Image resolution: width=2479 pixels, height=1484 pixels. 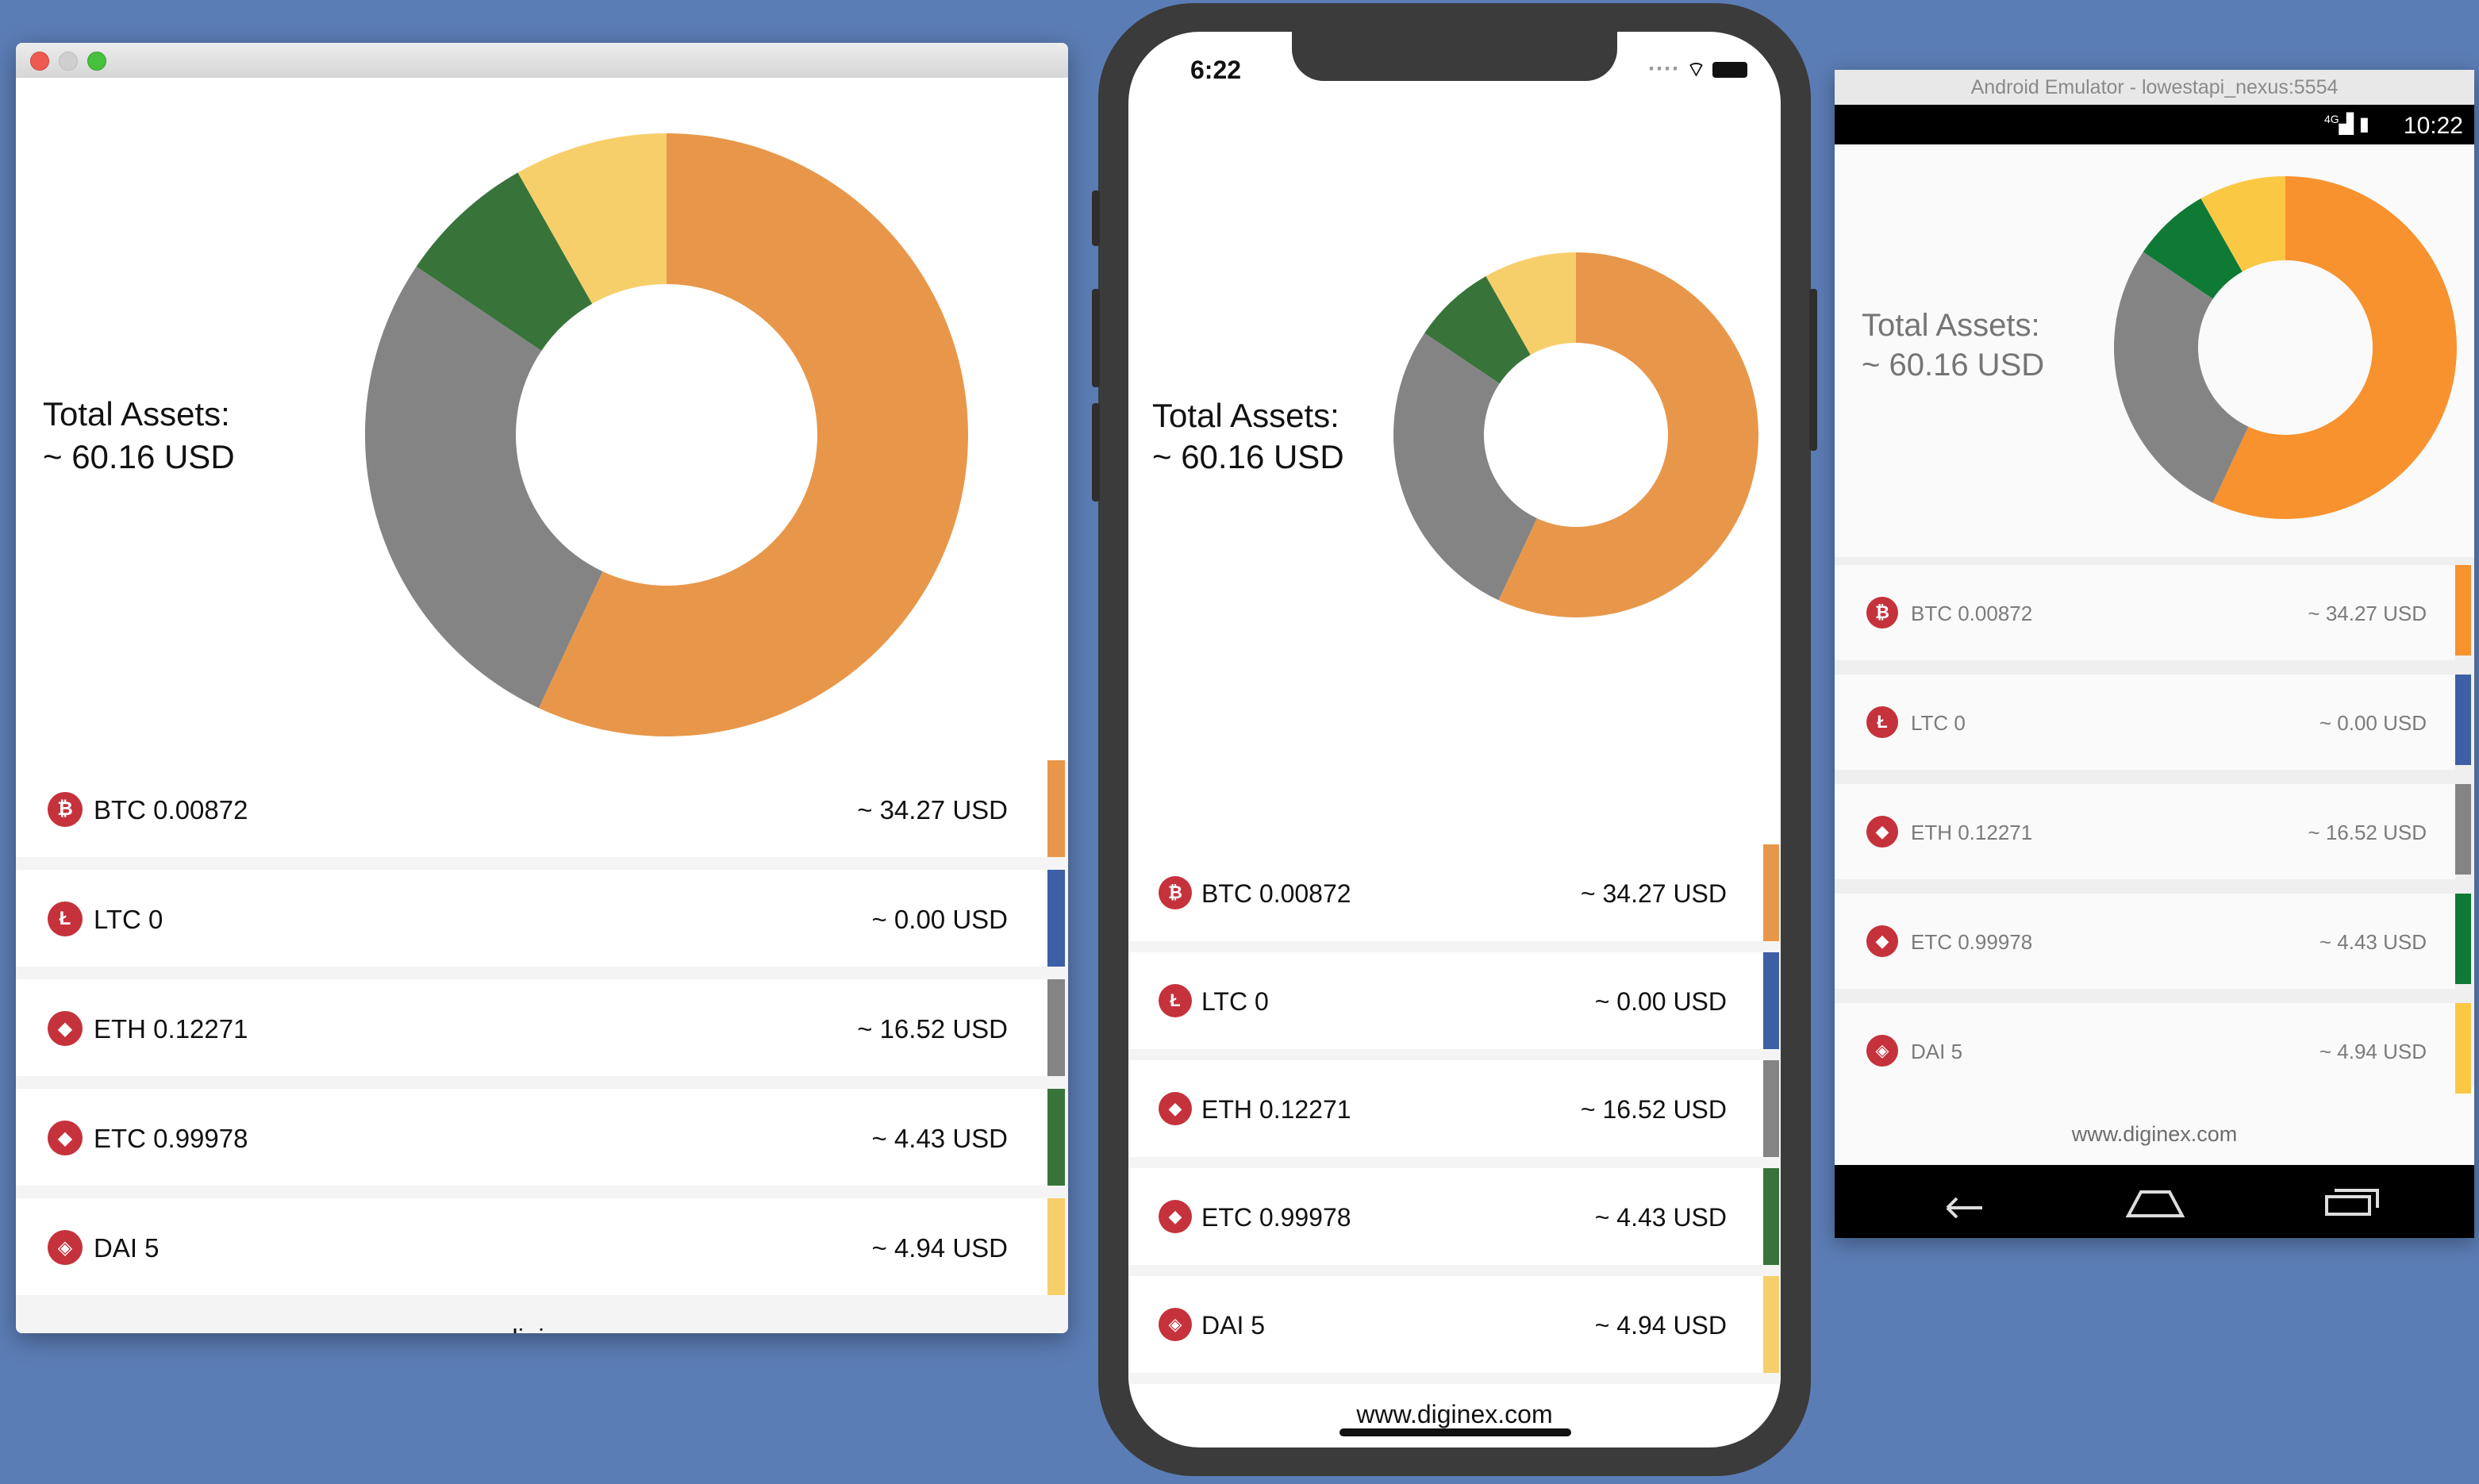 I want to click on zoom-window-button, so click(x=96, y=61).